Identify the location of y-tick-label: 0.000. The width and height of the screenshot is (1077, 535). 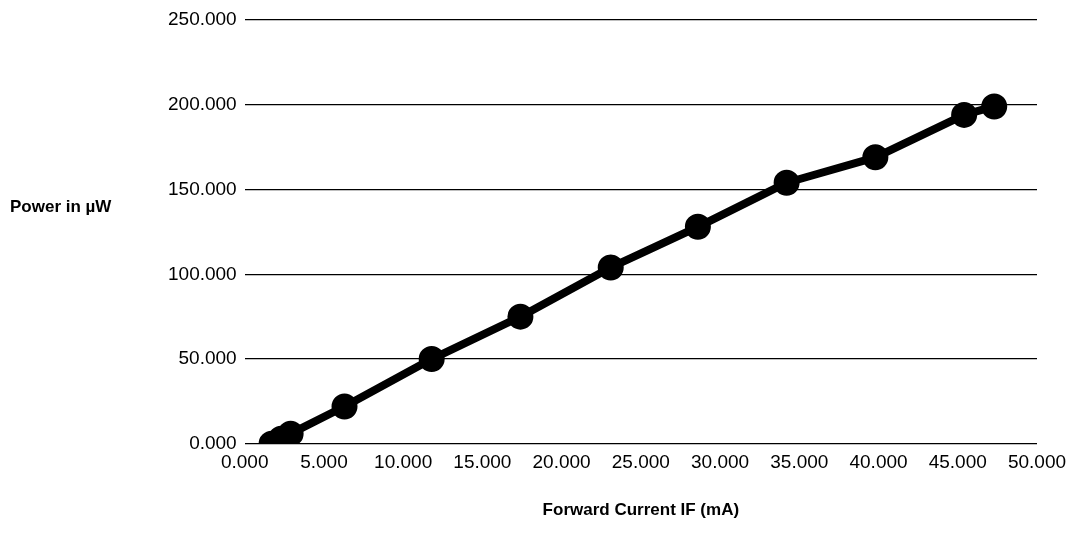
(213, 443).